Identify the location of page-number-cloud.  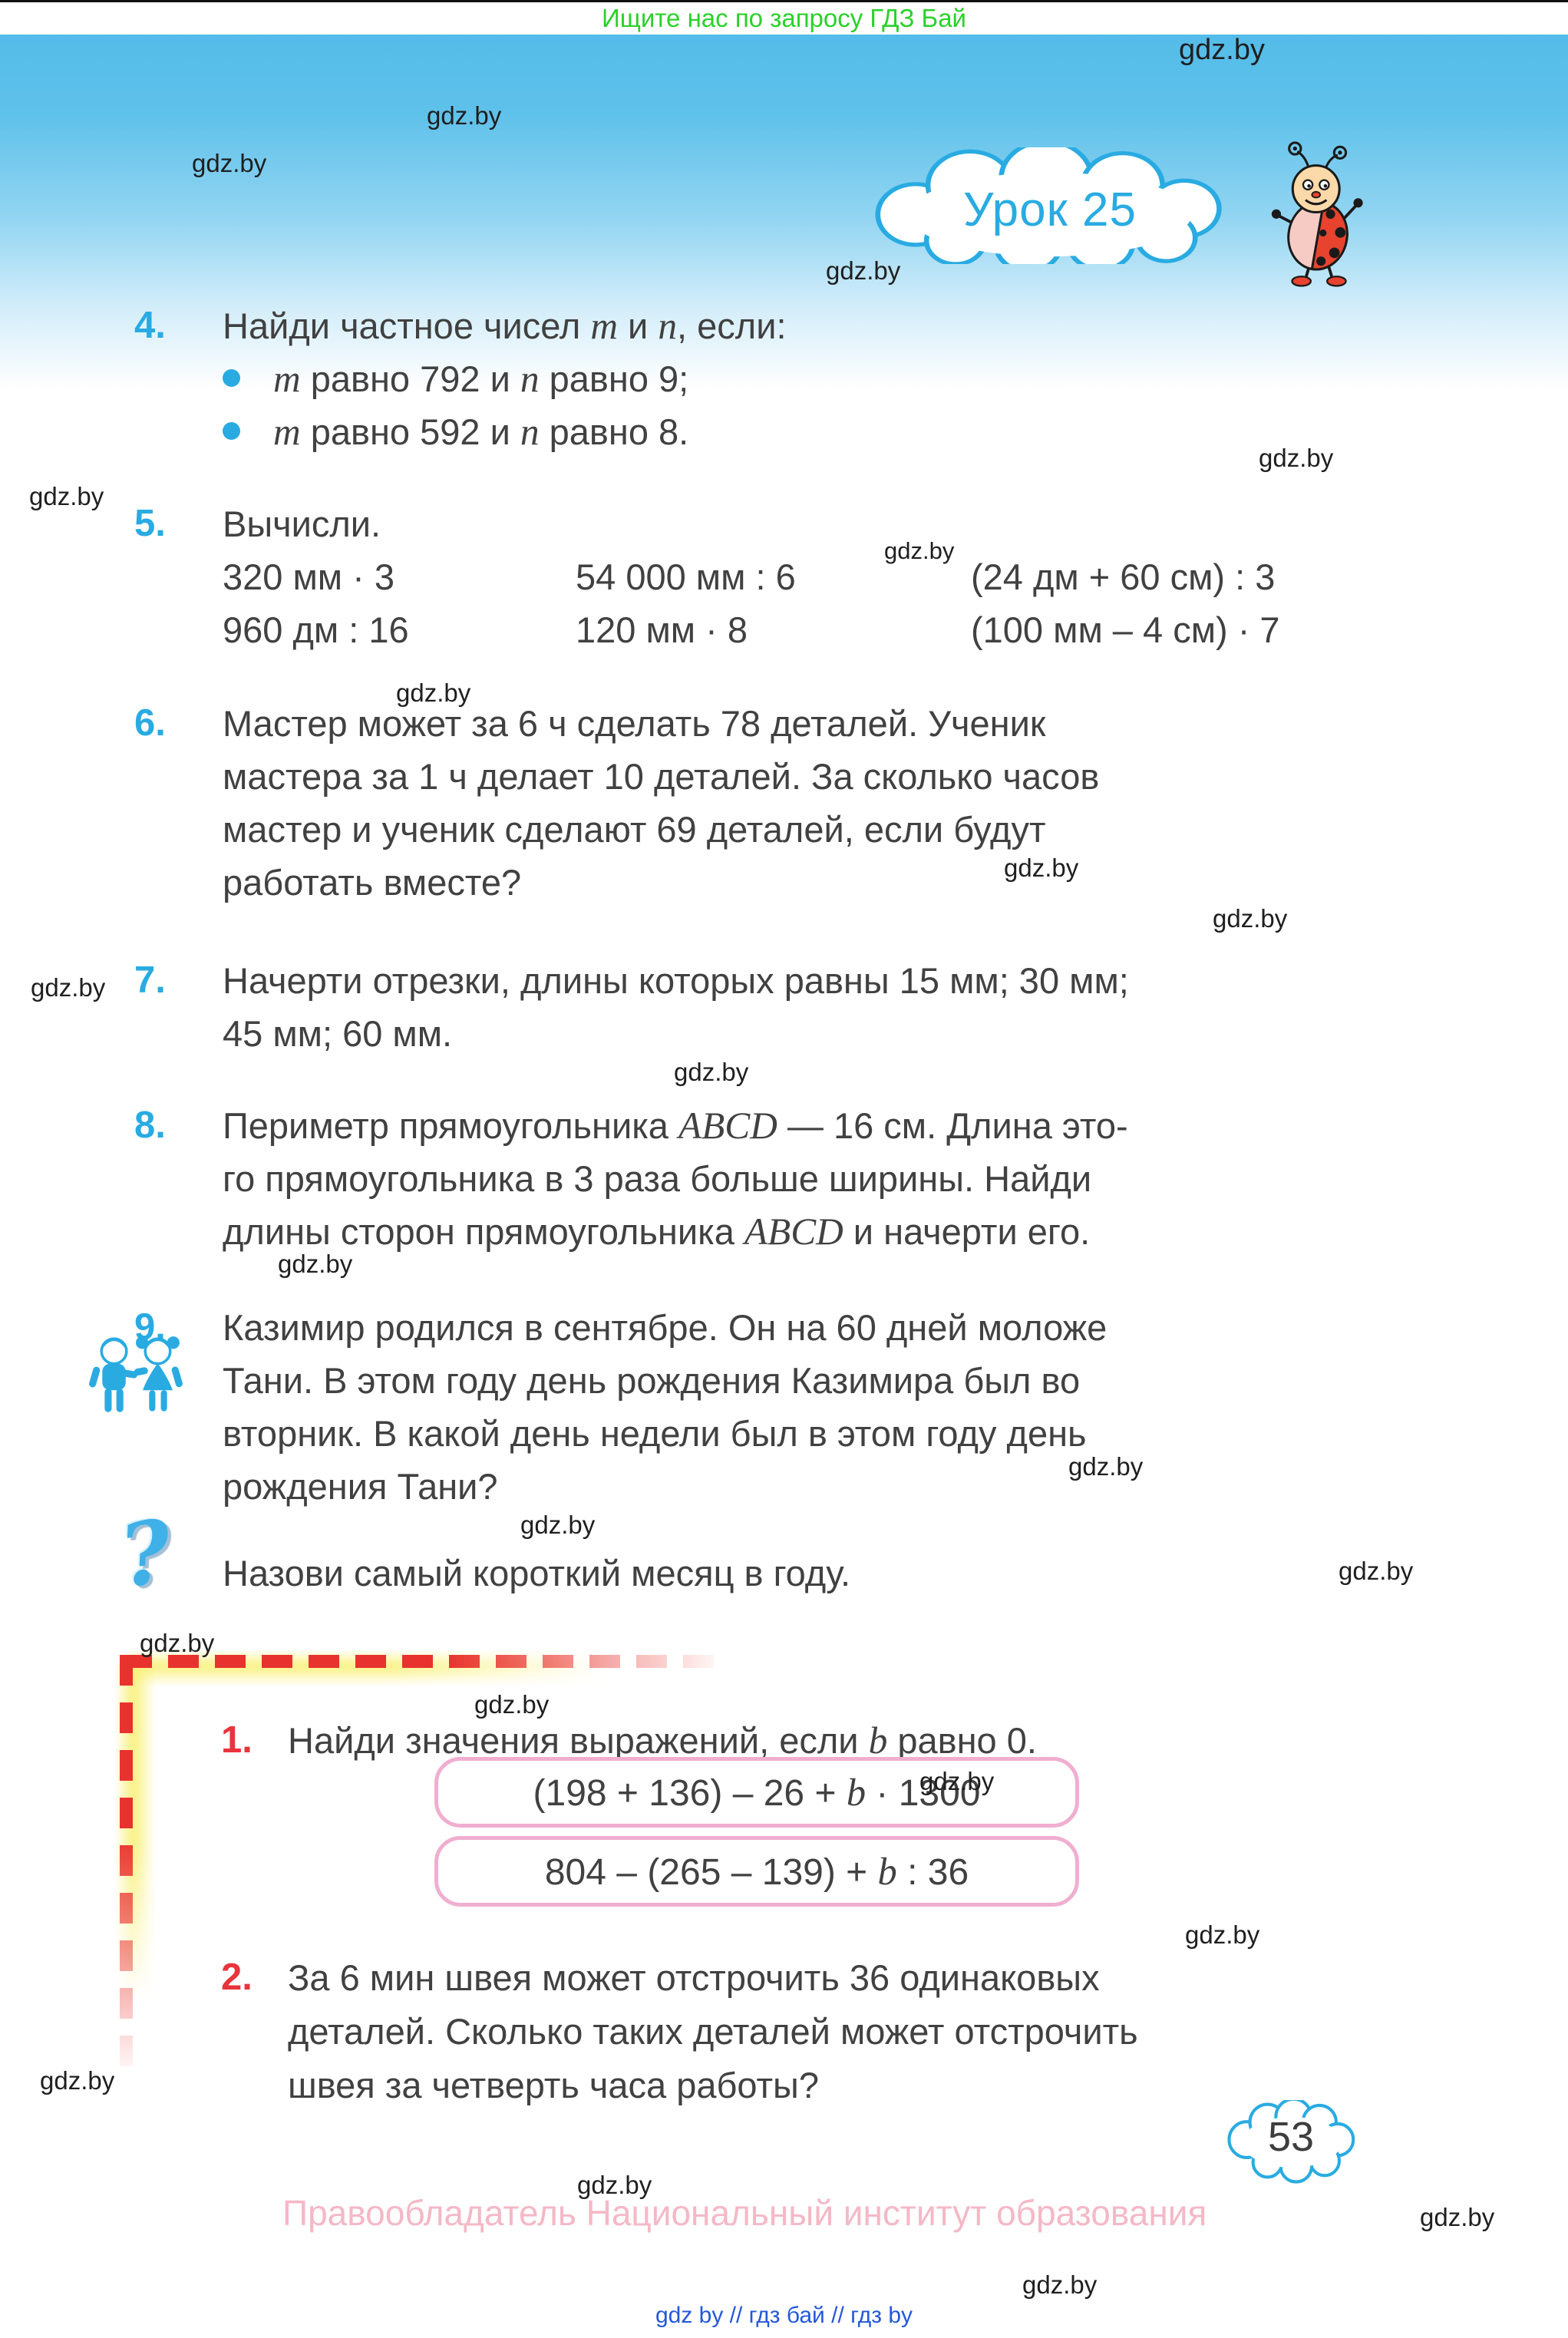
(1291, 2142).